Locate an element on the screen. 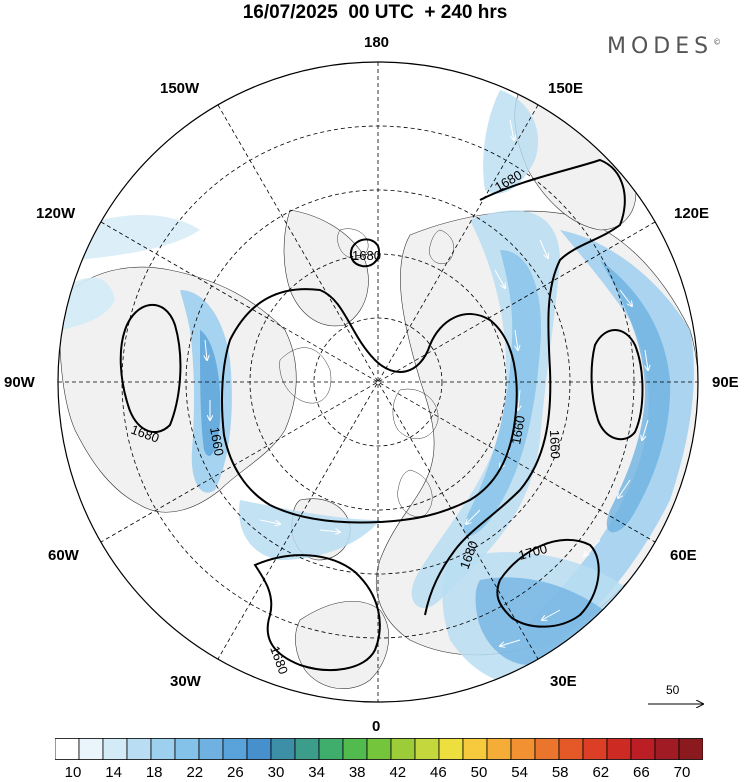 The image size is (750, 782). lon-label-90e: 90E is located at coordinates (725, 382).